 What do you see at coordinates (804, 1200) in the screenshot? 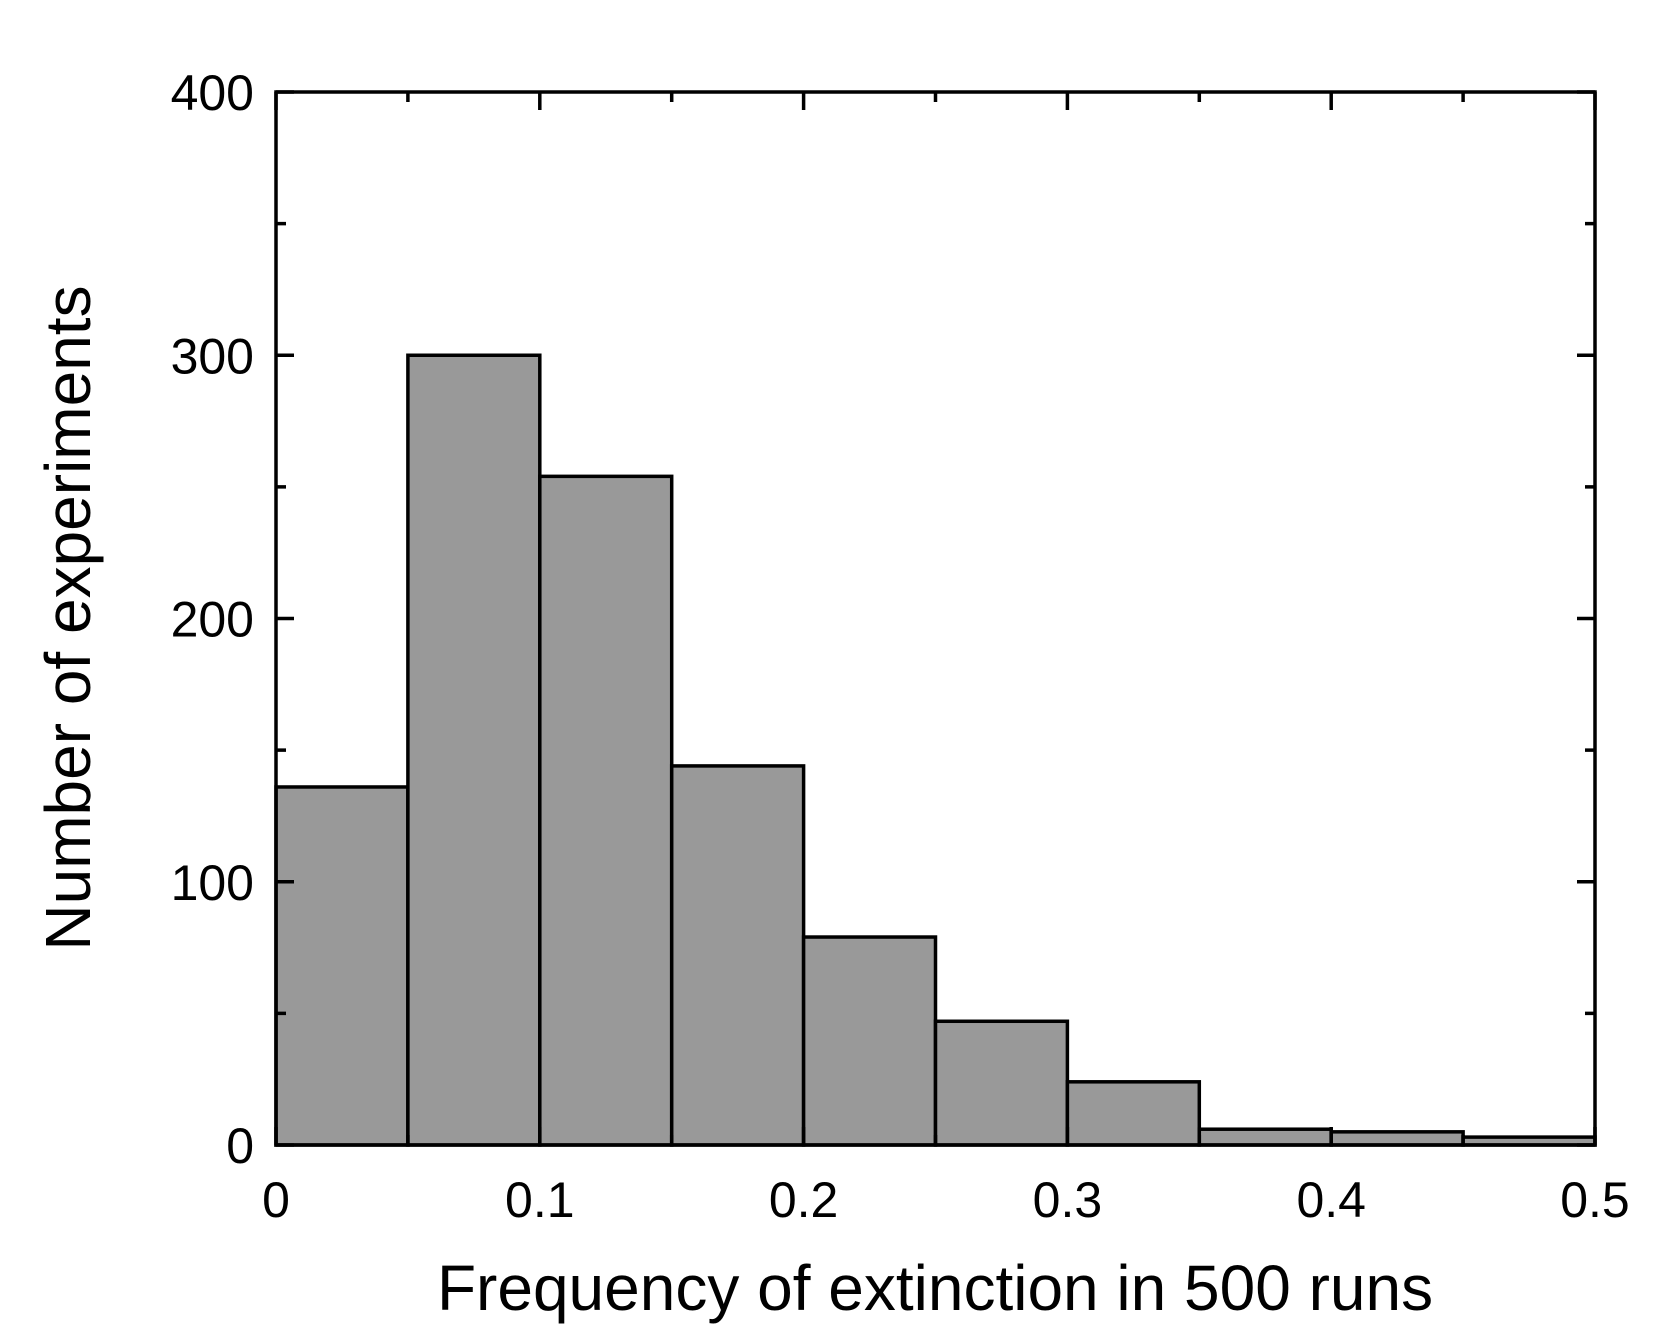
I see `x-tick-label: 0.2` at bounding box center [804, 1200].